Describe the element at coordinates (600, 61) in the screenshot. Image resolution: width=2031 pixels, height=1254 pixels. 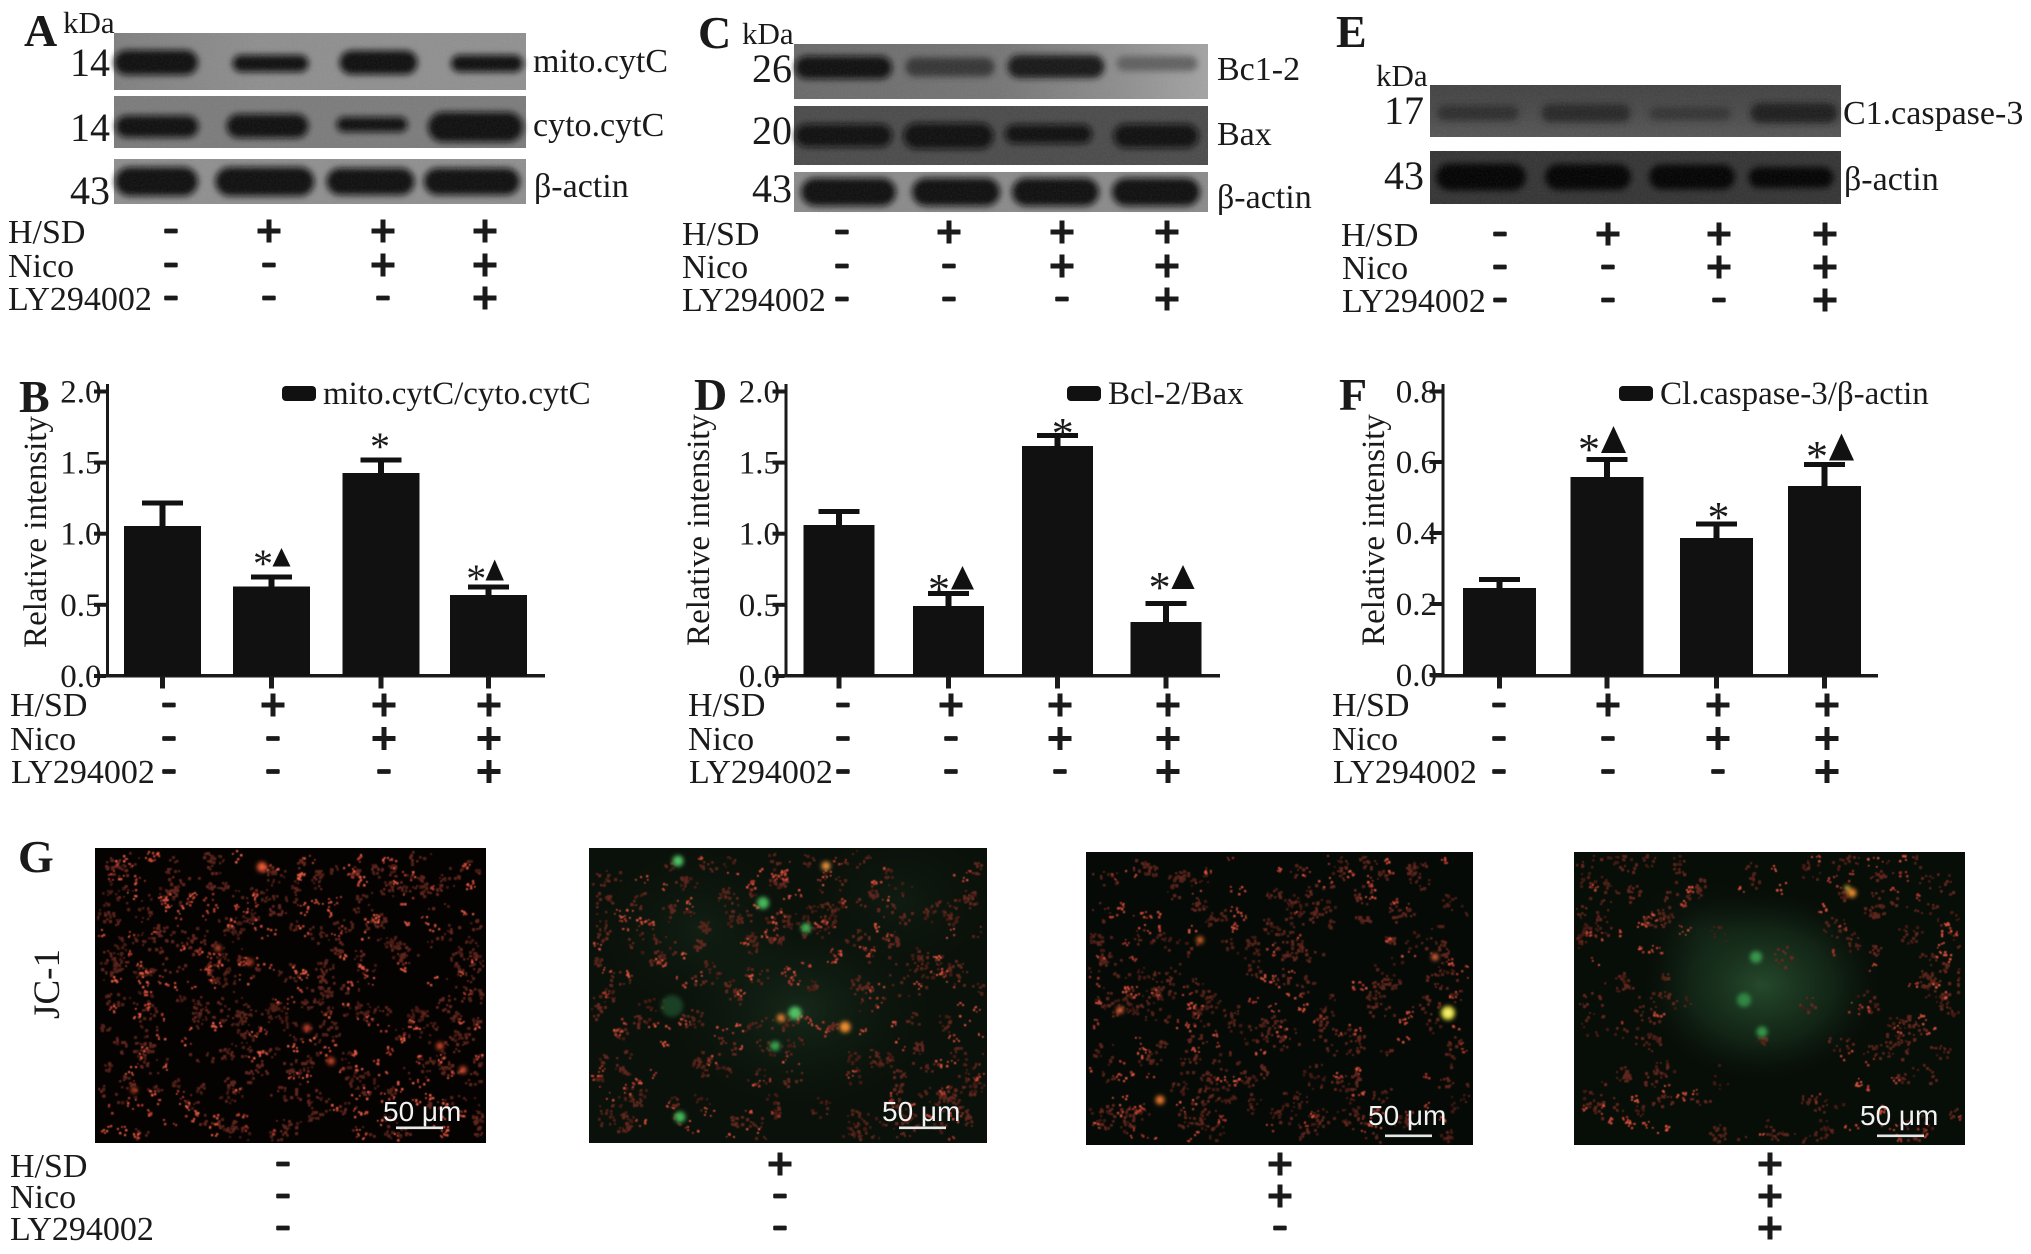
I see `svg-text: mito.cytC` at that location.